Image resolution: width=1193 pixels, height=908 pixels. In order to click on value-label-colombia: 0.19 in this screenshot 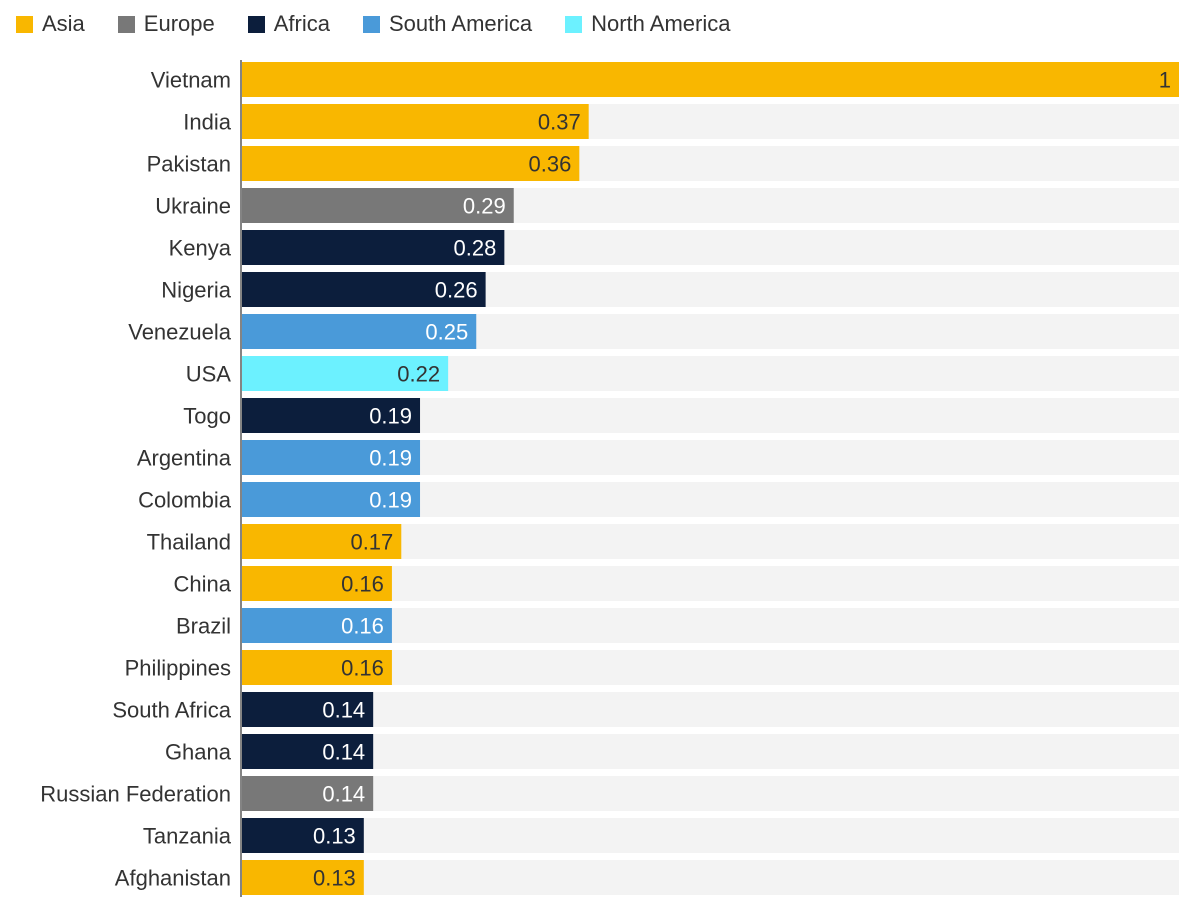, I will do `click(390, 500)`.